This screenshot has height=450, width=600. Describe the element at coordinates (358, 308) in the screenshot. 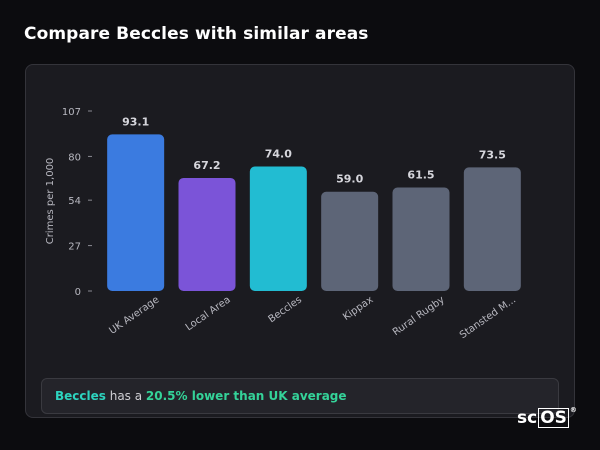

I see `x-tick-label: Kippax` at that location.